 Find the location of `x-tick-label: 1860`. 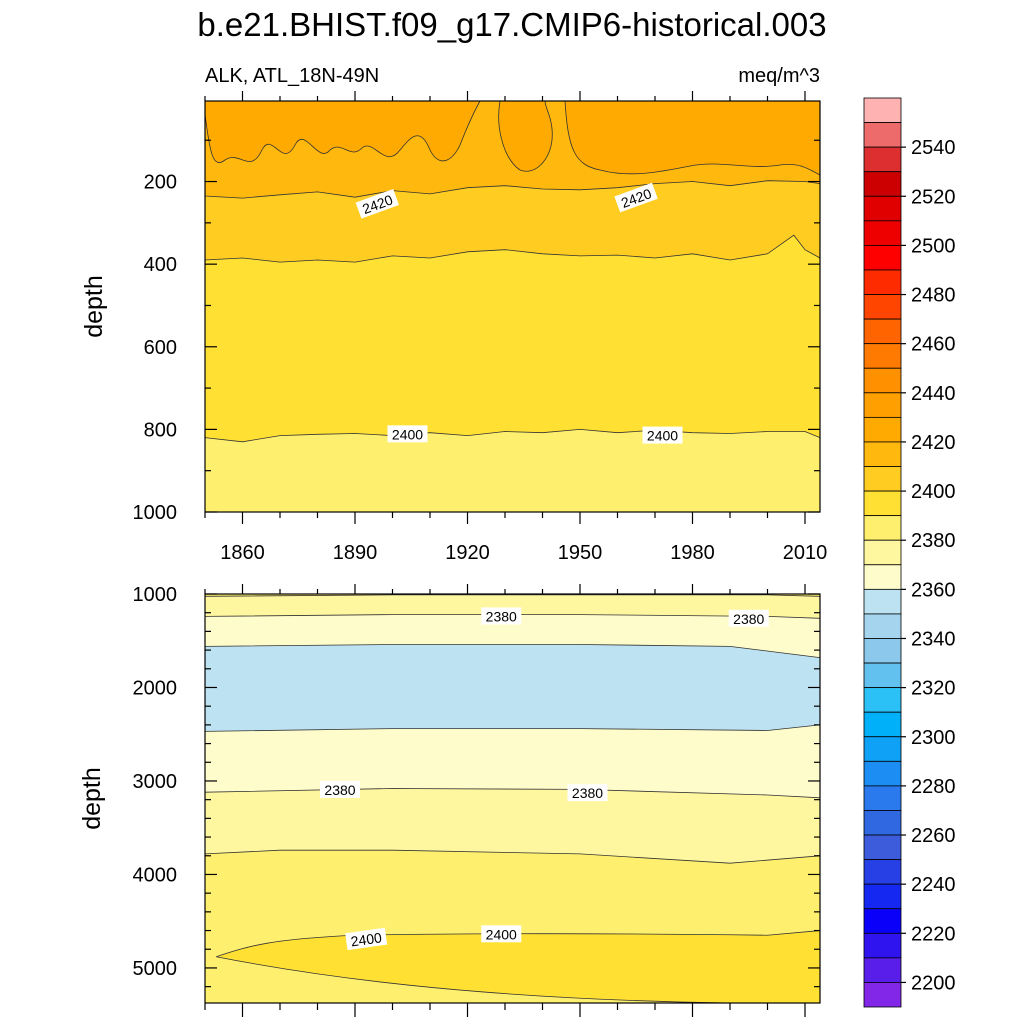

x-tick-label: 1860 is located at coordinates (242, 553).